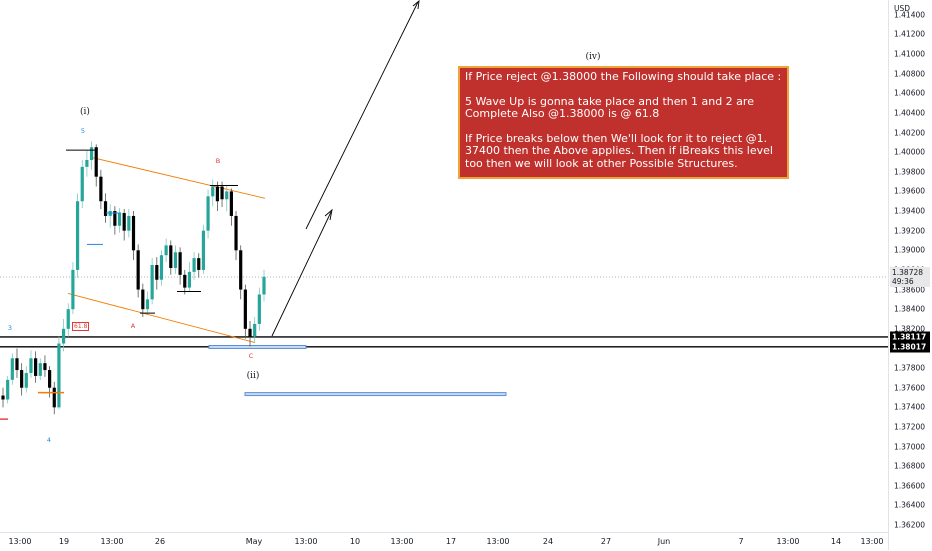  Describe the element at coordinates (910, 113) in the screenshot. I see `price-tick-label: 1.40400` at that location.